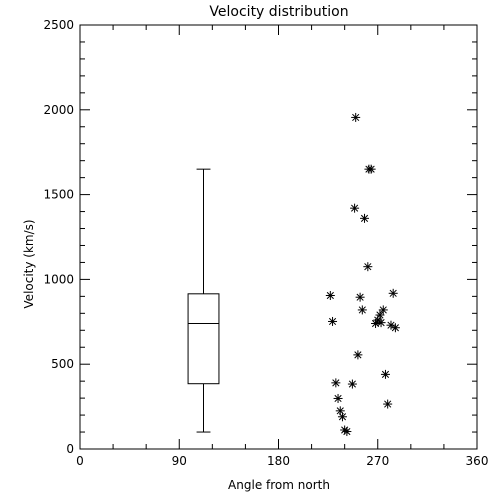  What do you see at coordinates (279, 485) in the screenshot?
I see `x-axis-label: Angle from north` at bounding box center [279, 485].